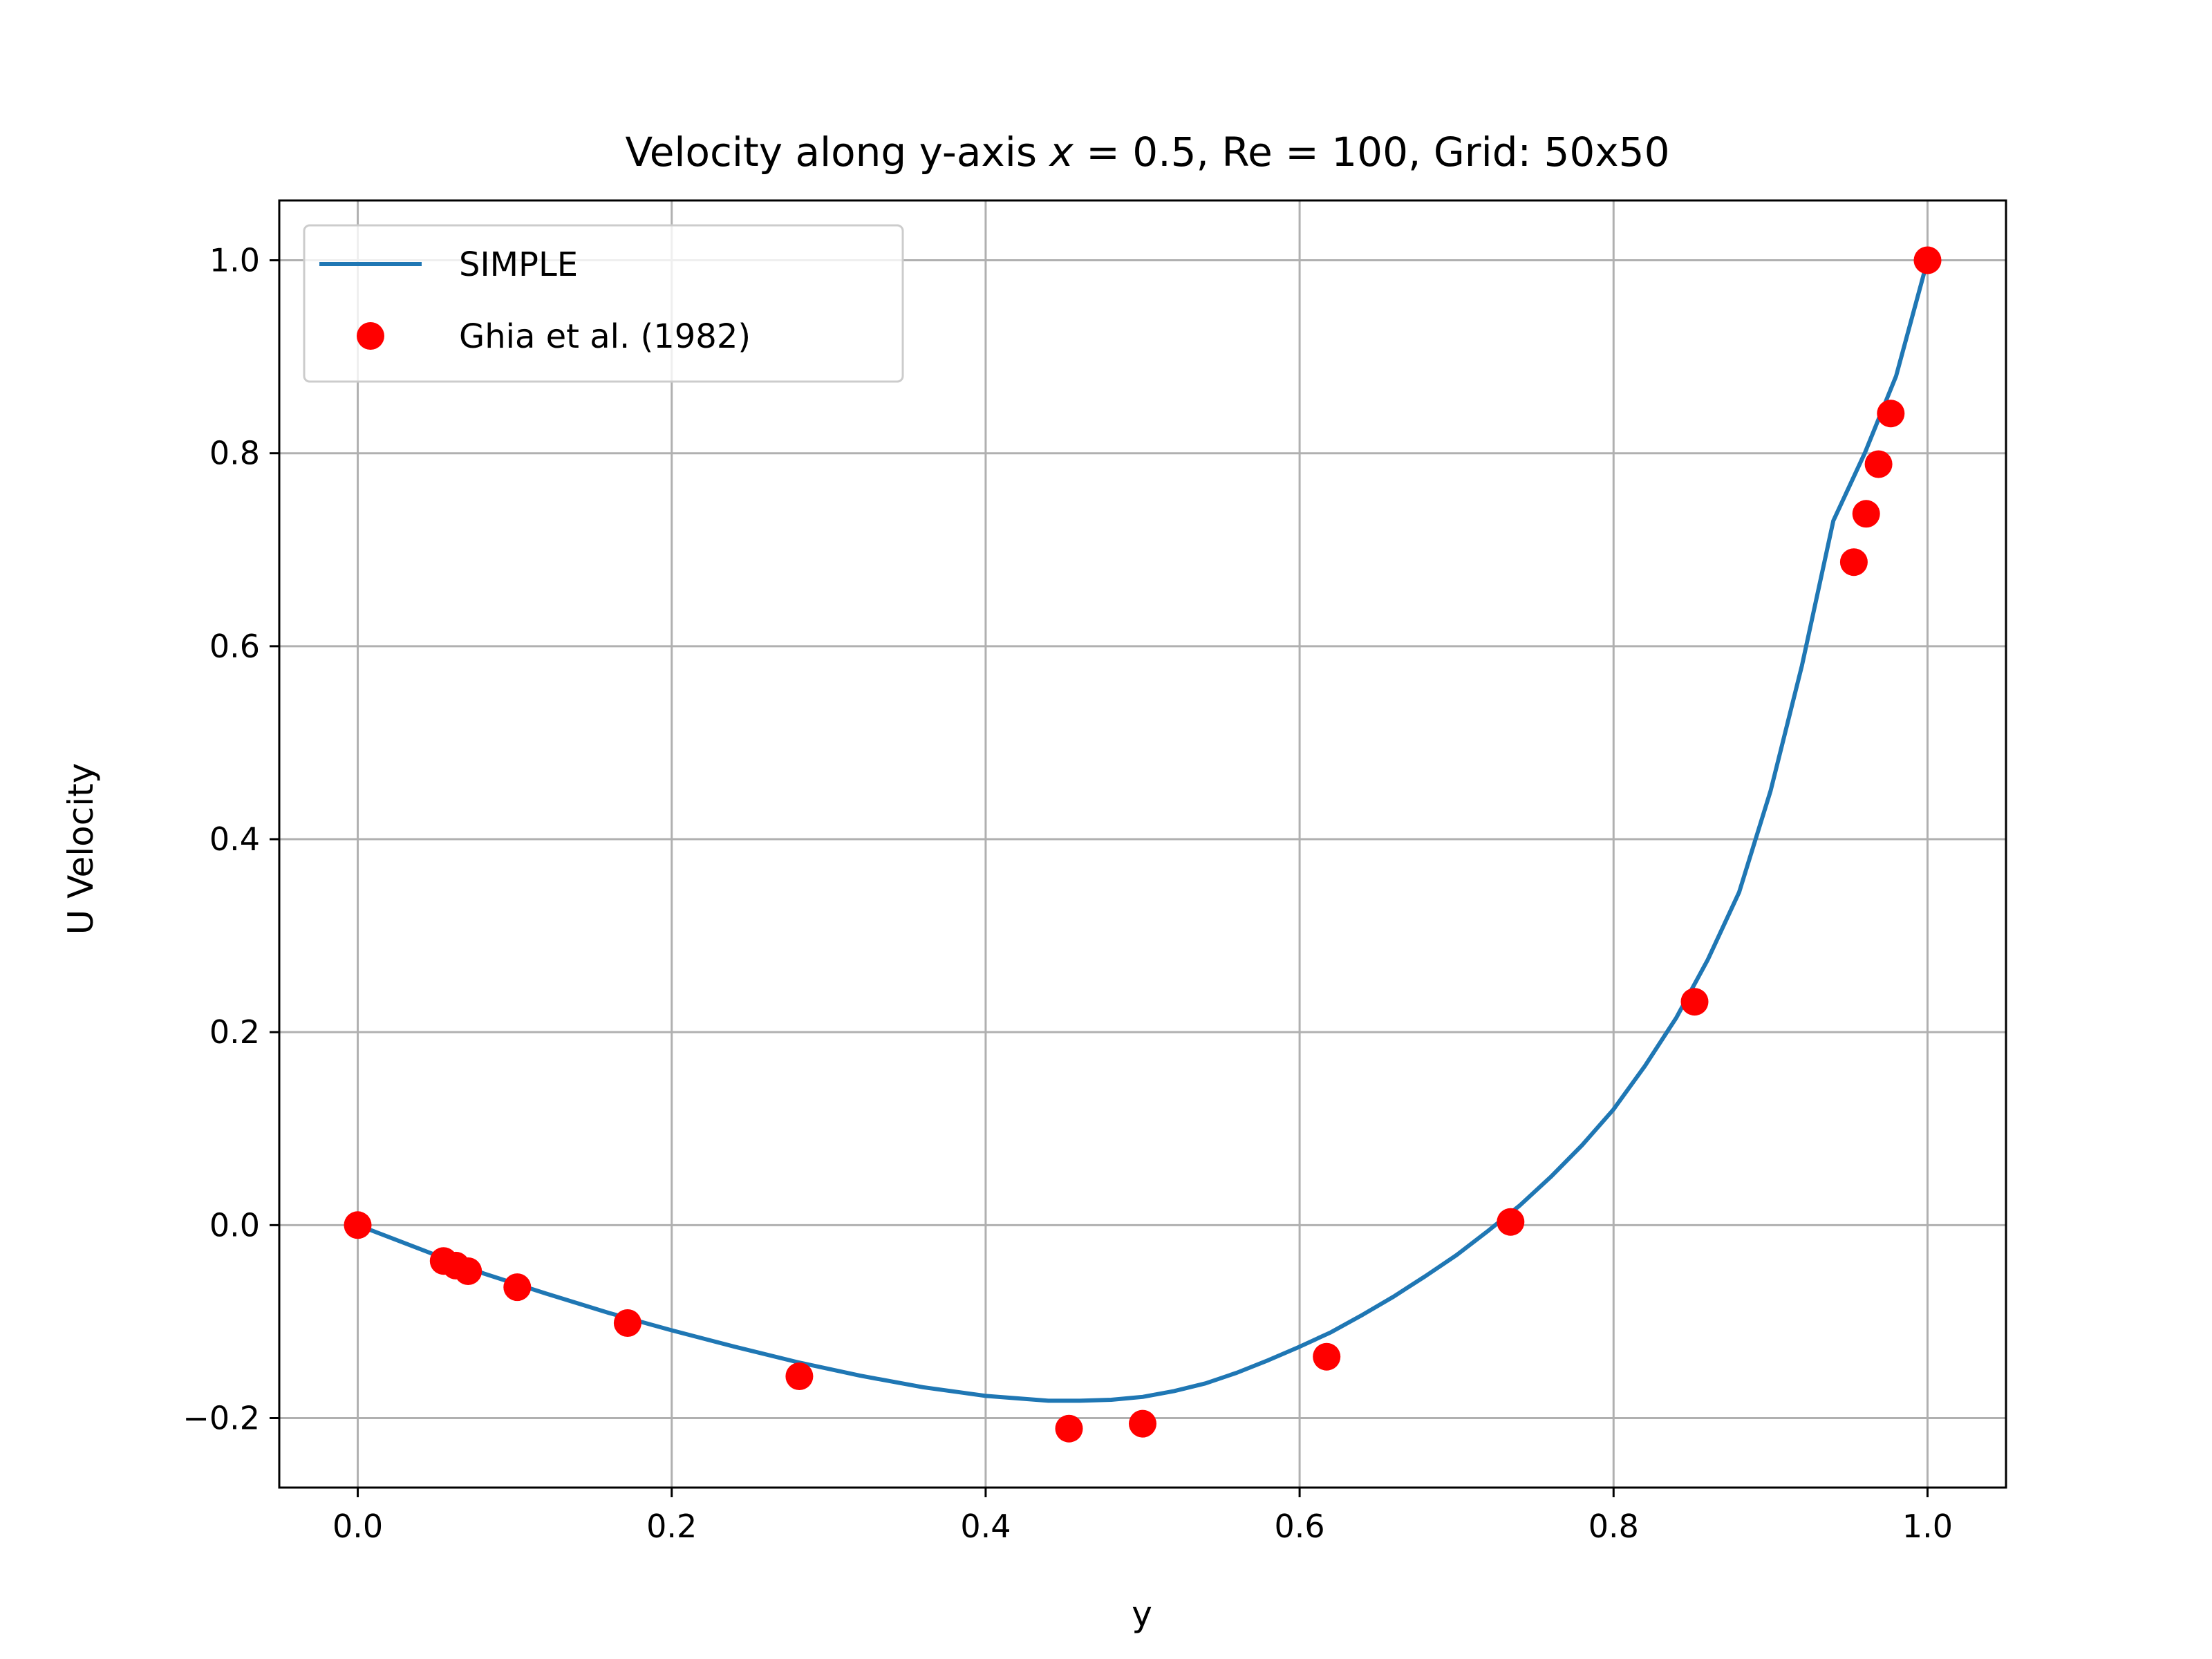 Image resolution: width=2212 pixels, height=1659 pixels. I want to click on chart-title-variable: x, so click(1061, 152).